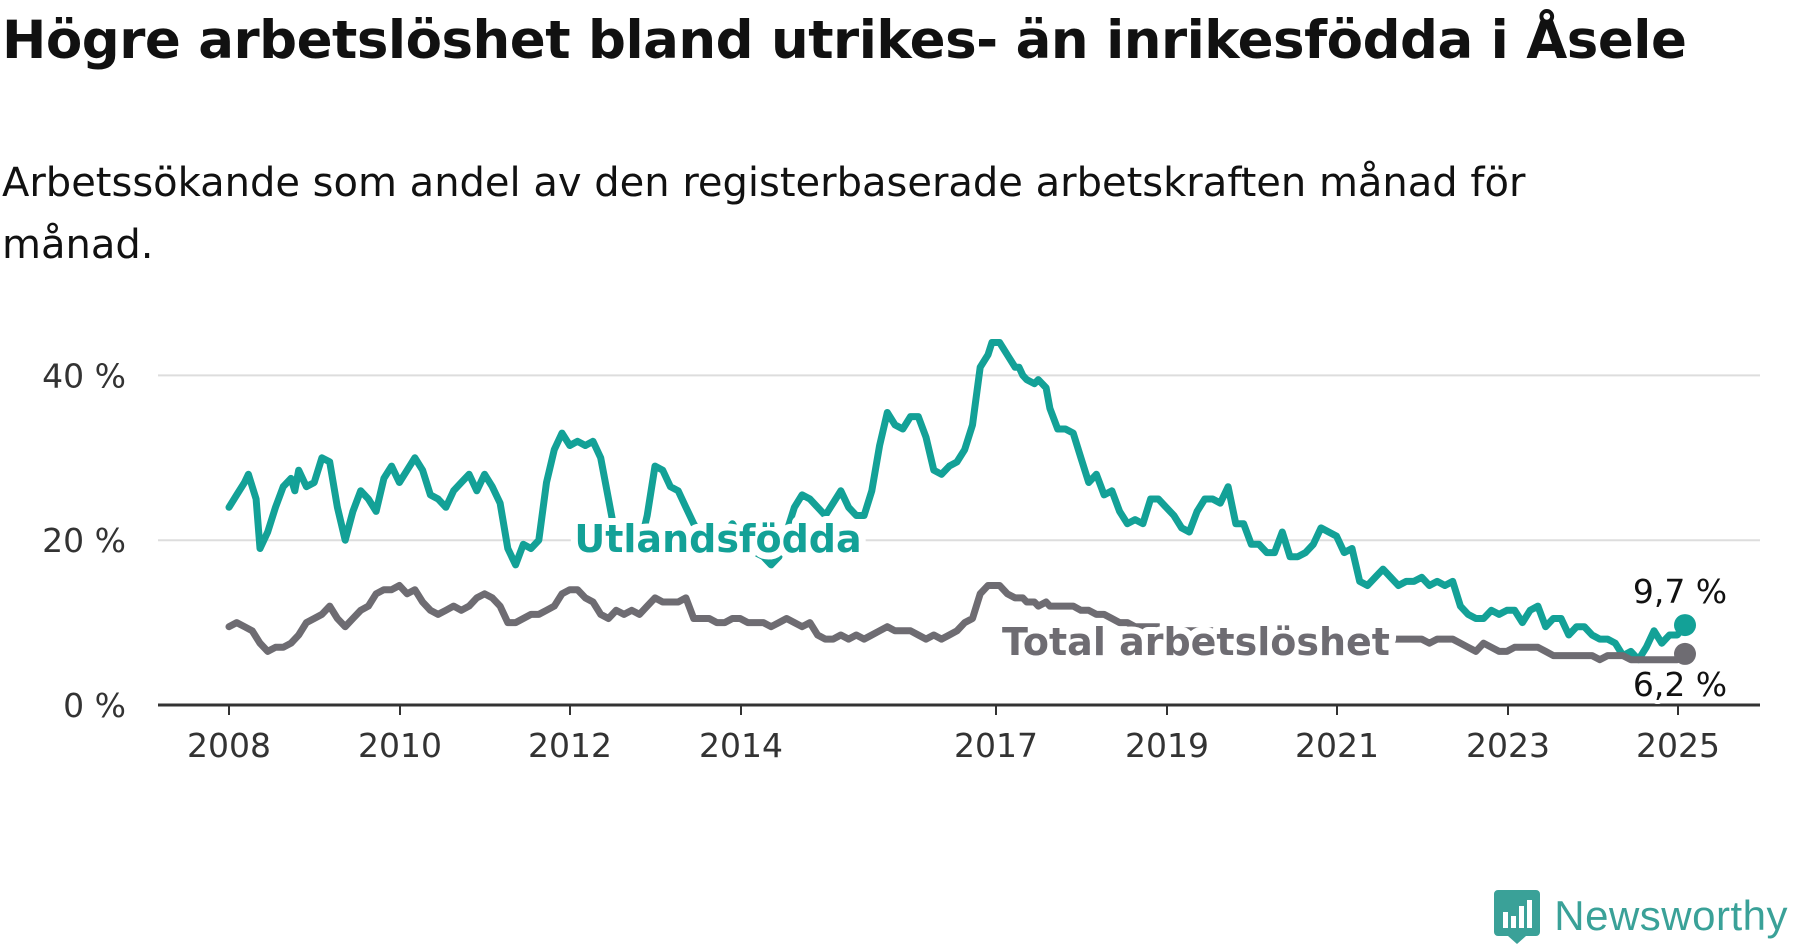  I want to click on total-end-point, so click(1685, 653).